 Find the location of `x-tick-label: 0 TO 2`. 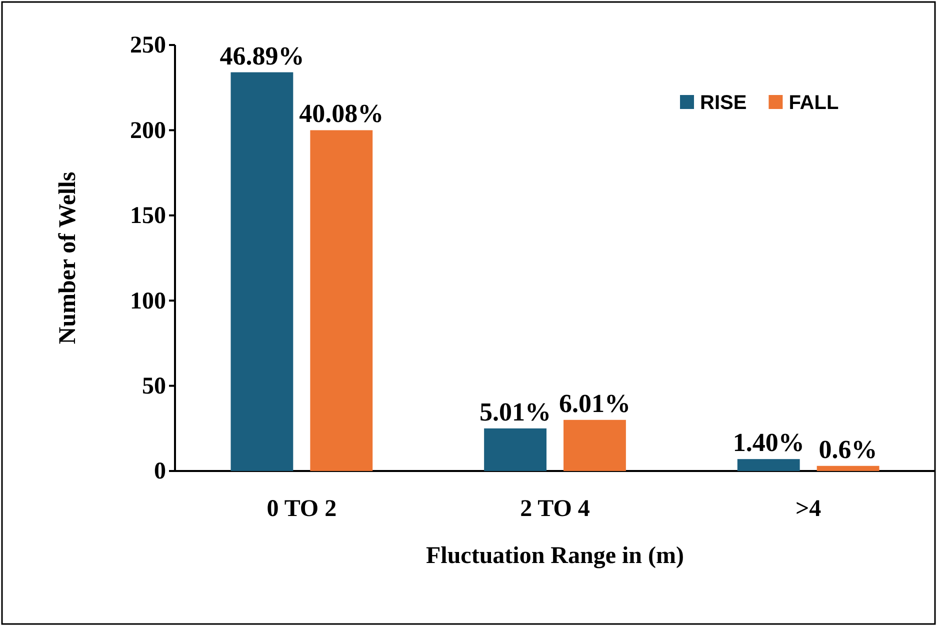

x-tick-label: 0 TO 2 is located at coordinates (301, 509).